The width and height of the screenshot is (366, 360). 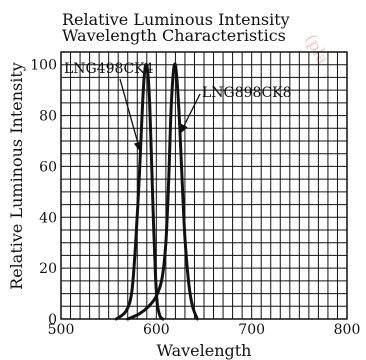 What do you see at coordinates (61, 330) in the screenshot?
I see `x-tick-label: 500` at bounding box center [61, 330].